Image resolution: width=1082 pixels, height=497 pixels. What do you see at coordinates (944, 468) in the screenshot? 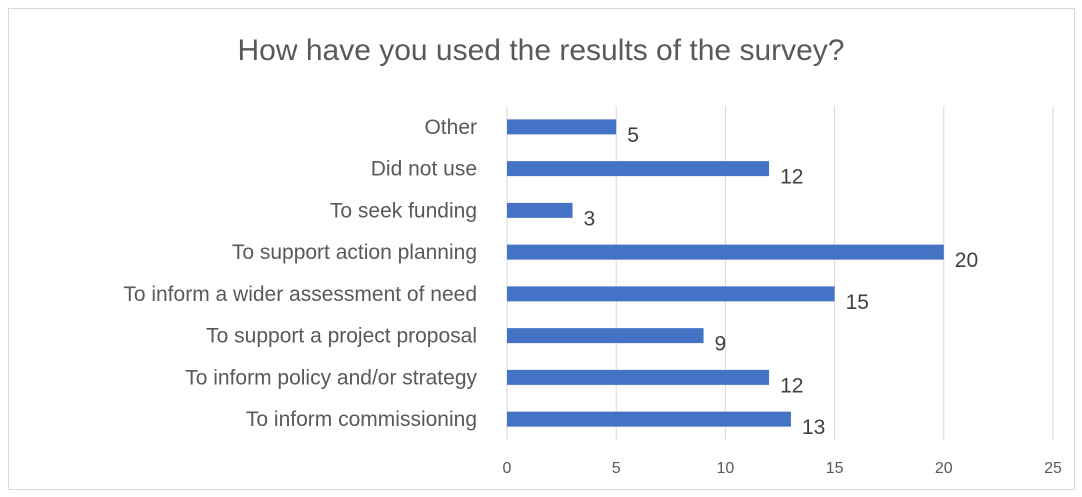
I see `x-tick-label: 20` at bounding box center [944, 468].